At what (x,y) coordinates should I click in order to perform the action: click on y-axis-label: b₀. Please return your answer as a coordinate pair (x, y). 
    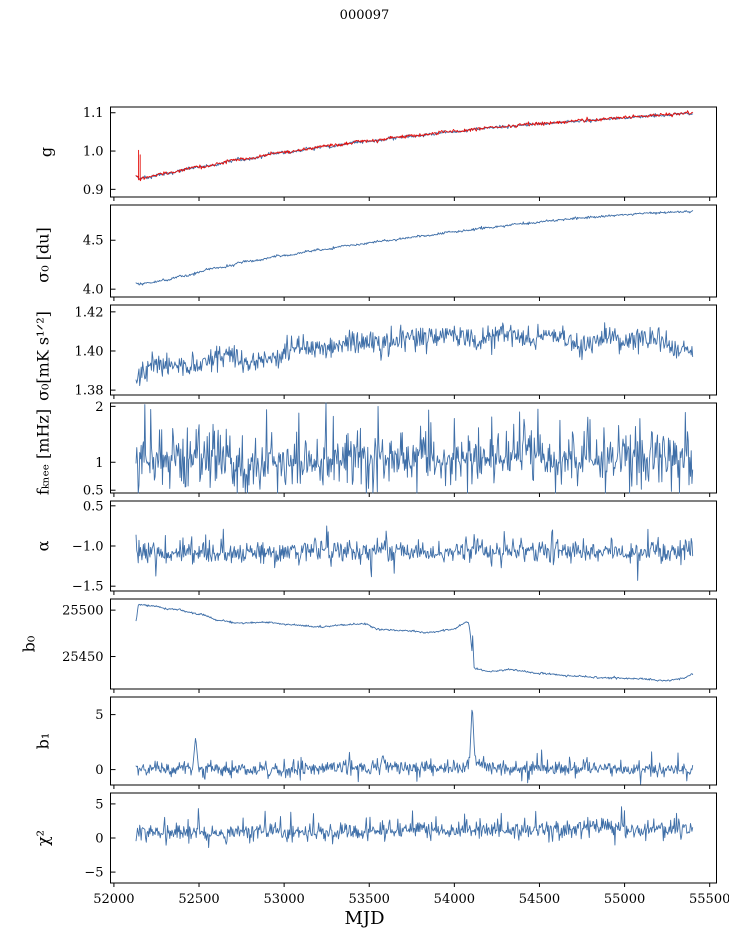
    Looking at the image, I should click on (29, 644).